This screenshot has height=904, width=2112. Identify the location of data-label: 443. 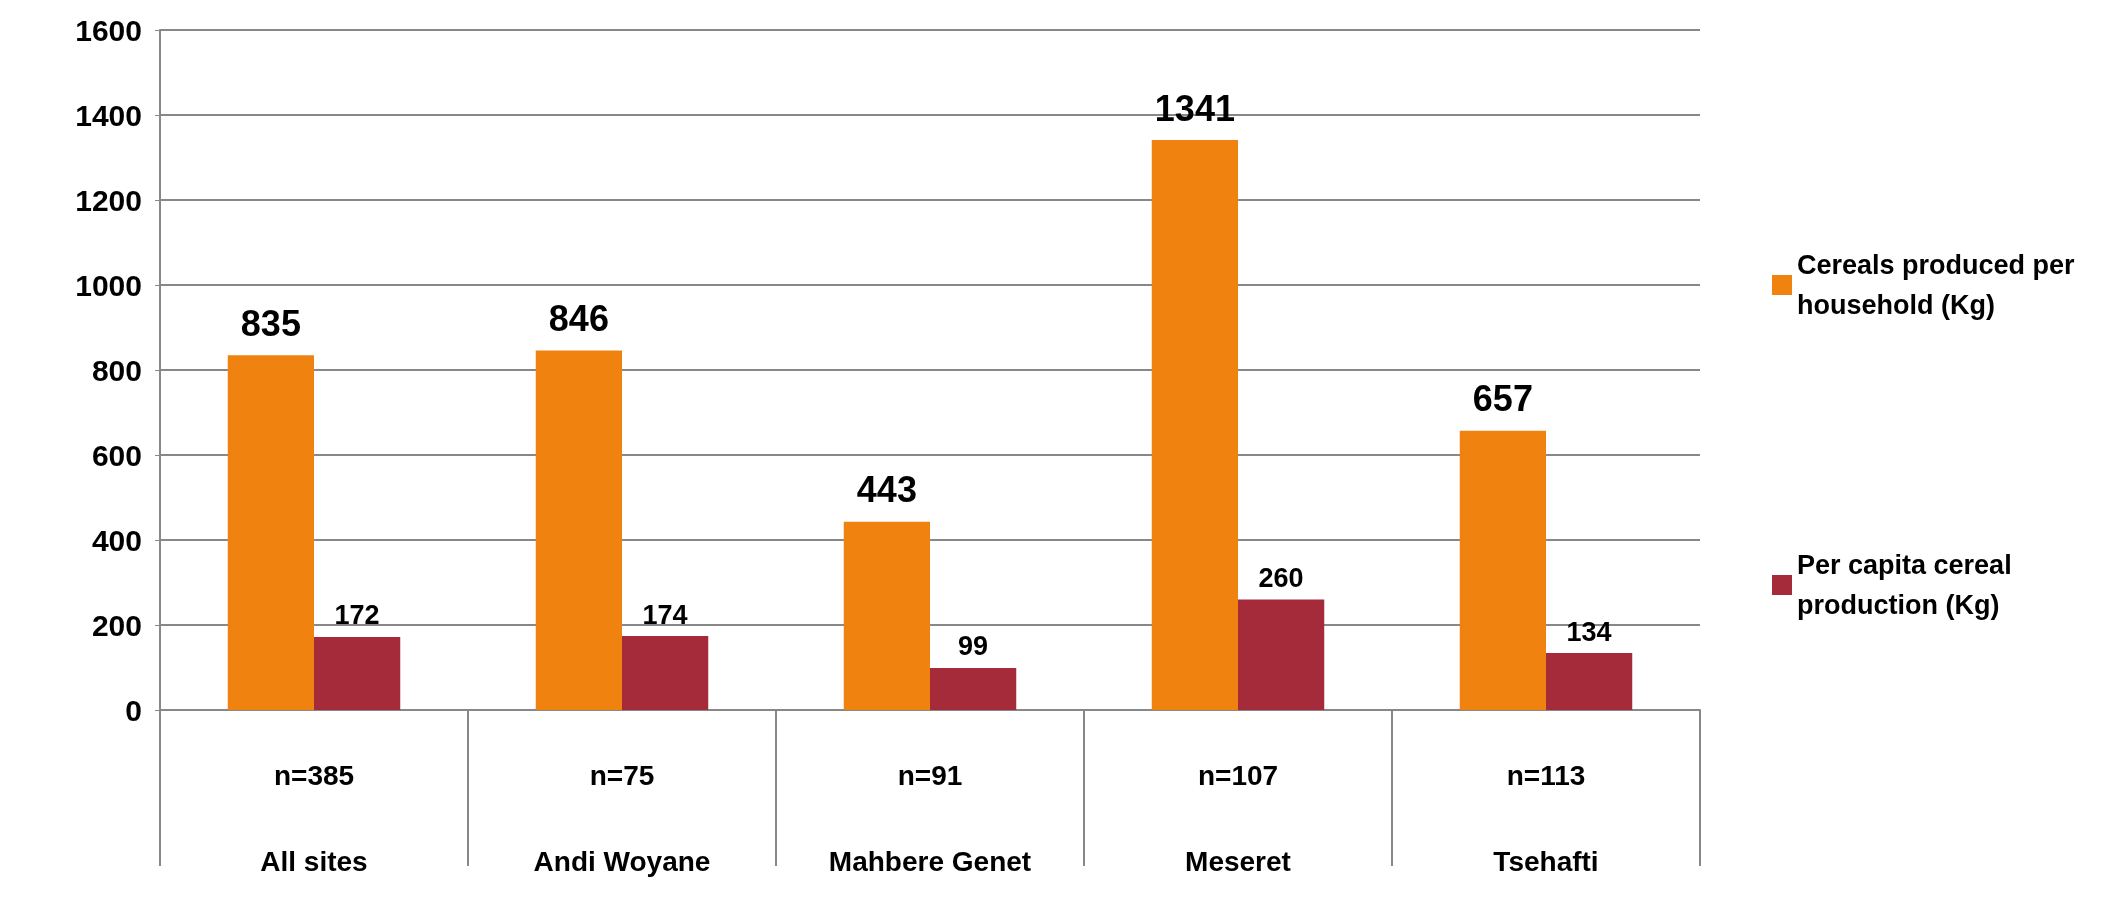
(886, 490).